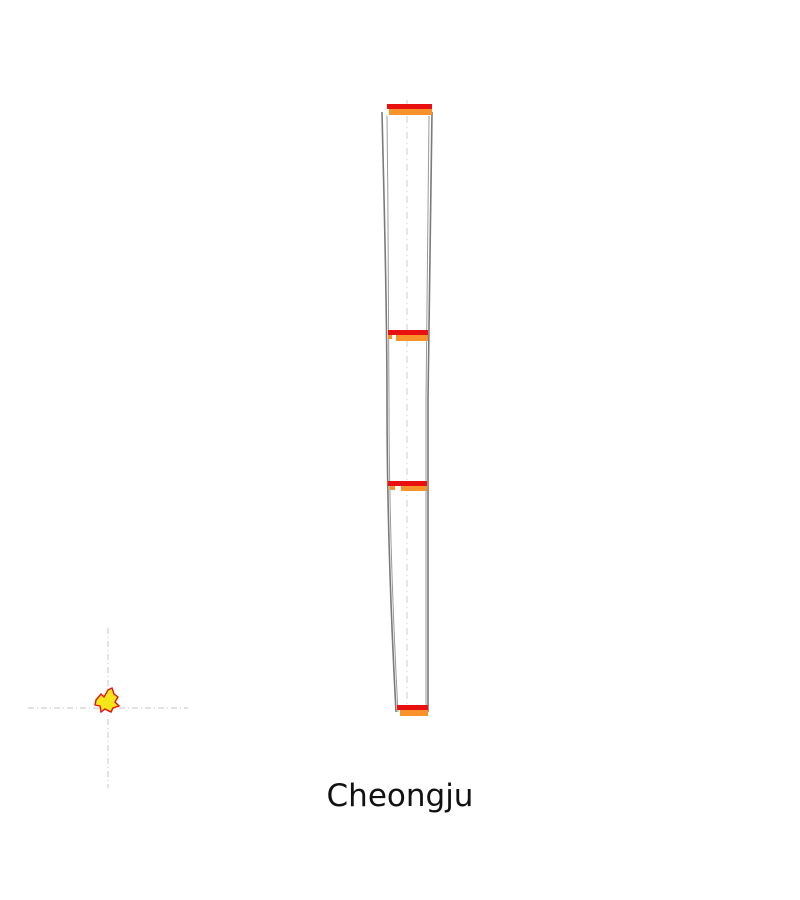 The width and height of the screenshot is (800, 900). I want to click on tower-left-inner-edge, so click(392, 414).